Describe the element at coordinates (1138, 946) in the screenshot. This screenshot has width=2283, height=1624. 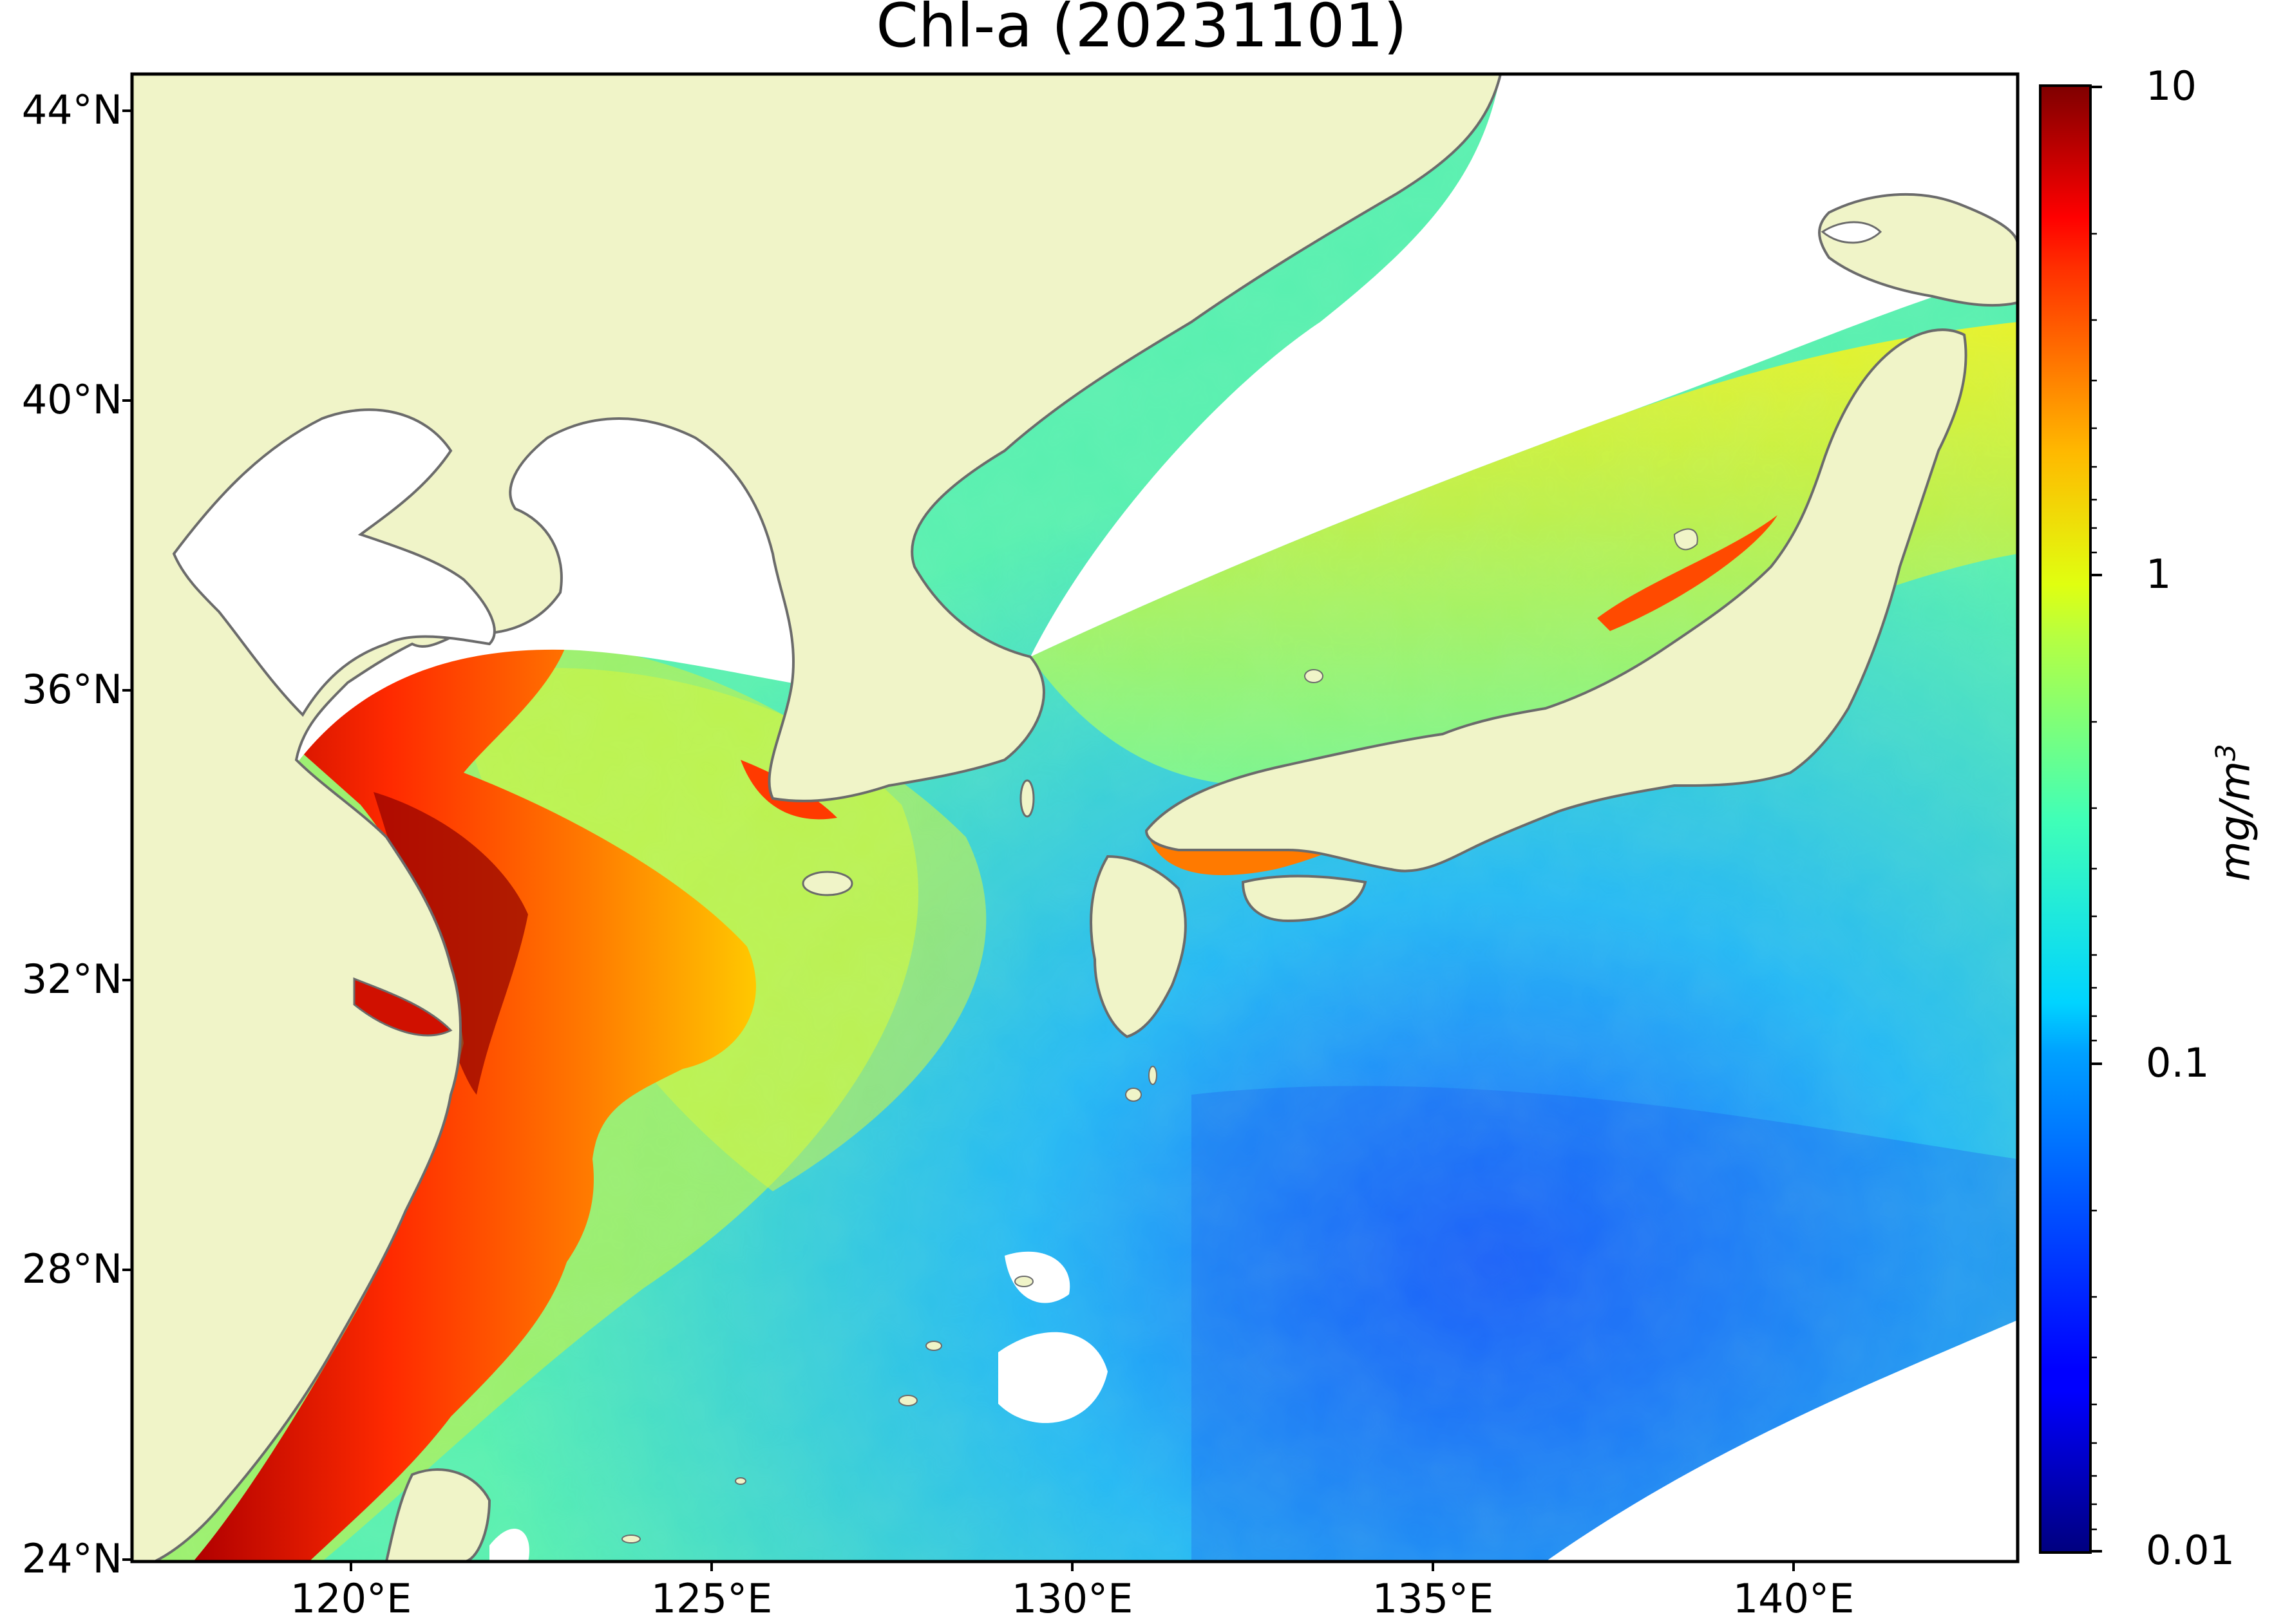
I see `kyushu-land` at that location.